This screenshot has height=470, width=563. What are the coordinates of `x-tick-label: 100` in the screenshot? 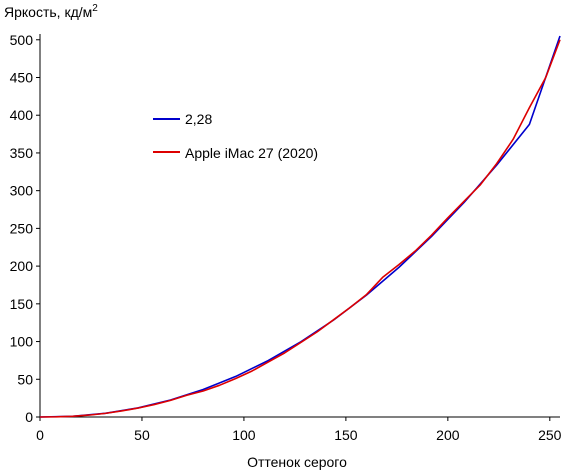 It's located at (244, 435).